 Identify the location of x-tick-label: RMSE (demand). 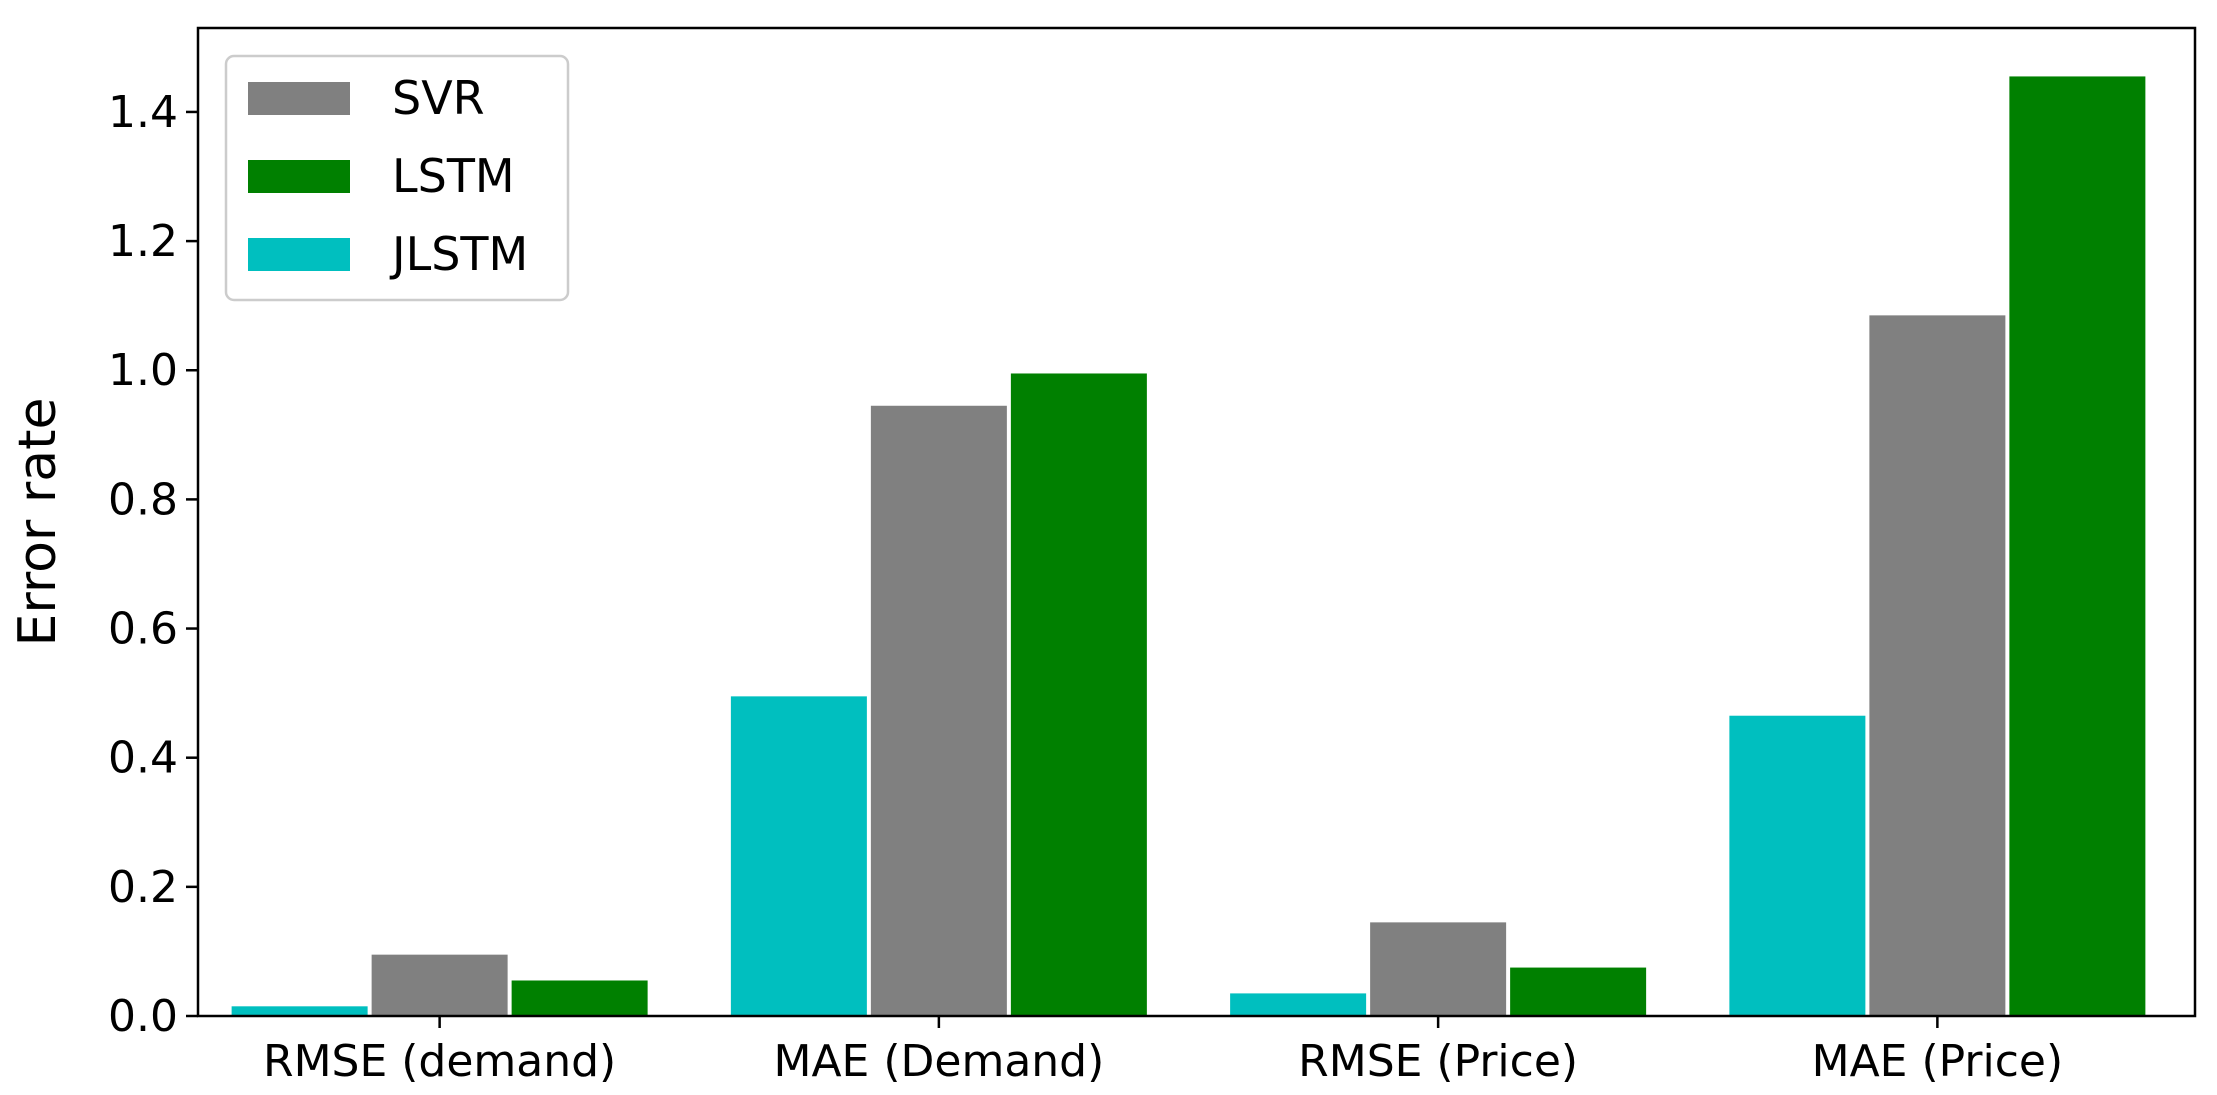
(439, 1061).